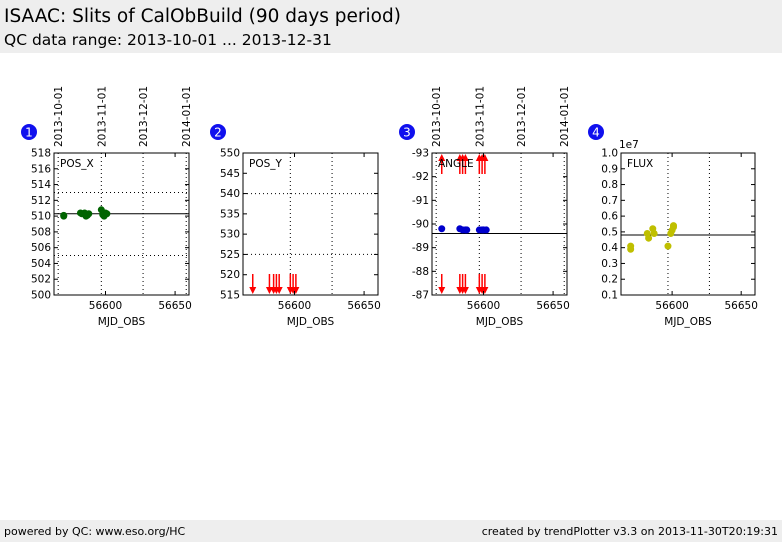 This screenshot has height=542, width=782. I want to click on panel-badge-number: 4, so click(596, 133).